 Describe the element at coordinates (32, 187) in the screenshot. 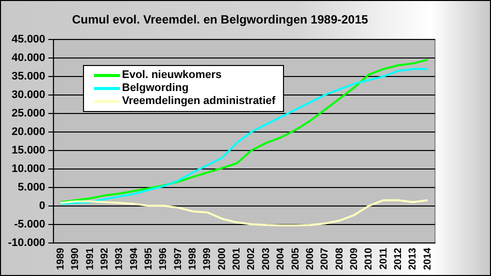

I see `y-tick-label: 5.000` at that location.